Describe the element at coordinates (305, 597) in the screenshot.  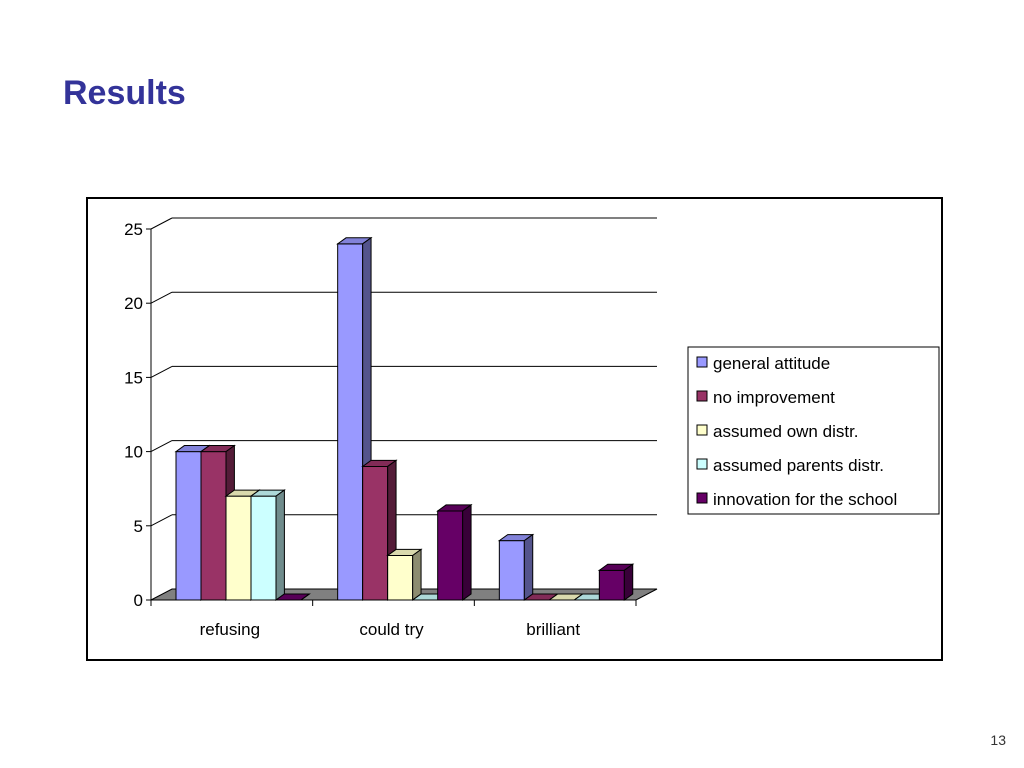
I see `bar-innovation-for-the-school-refusing-side` at that location.